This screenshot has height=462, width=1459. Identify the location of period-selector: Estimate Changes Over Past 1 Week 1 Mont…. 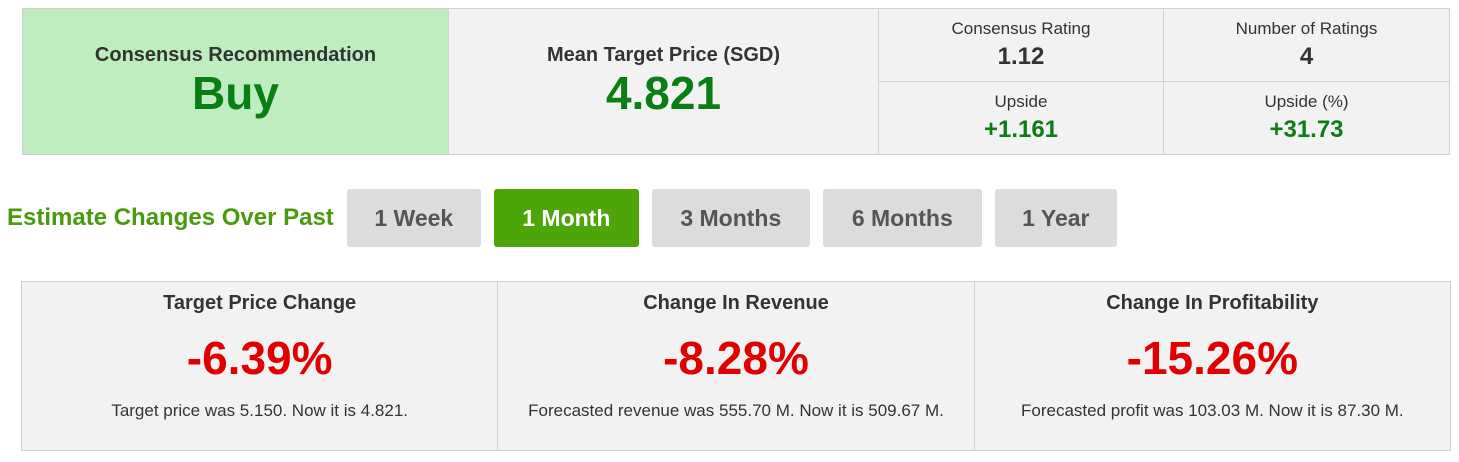
(568, 218).